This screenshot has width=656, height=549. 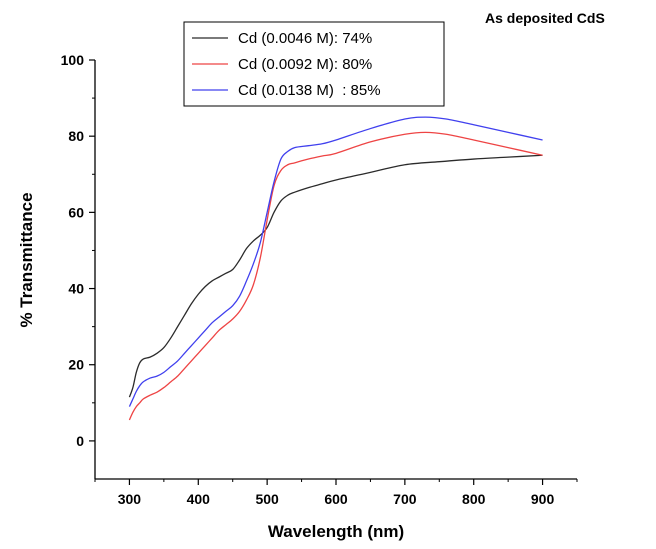 I want to click on y-axis-title: % Transmittance, so click(x=26, y=259).